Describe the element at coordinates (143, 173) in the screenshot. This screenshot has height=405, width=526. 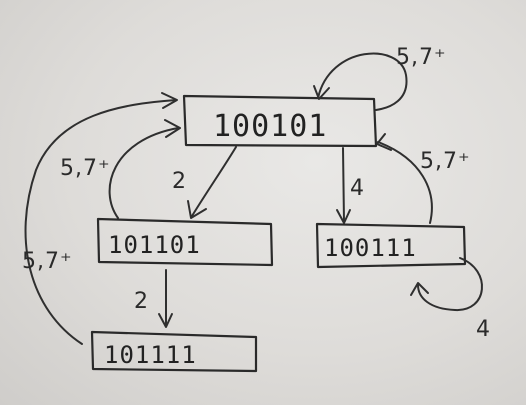
I see `edge-left-to-top-curve` at that location.